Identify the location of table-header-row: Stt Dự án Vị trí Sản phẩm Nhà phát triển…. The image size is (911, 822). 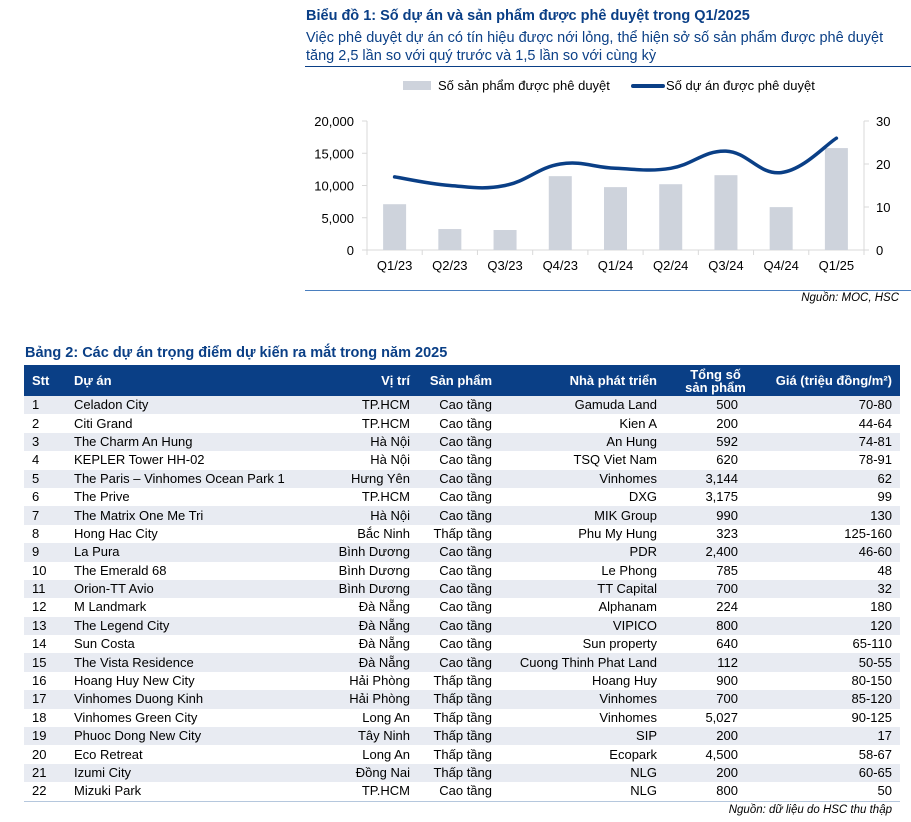
(462, 380).